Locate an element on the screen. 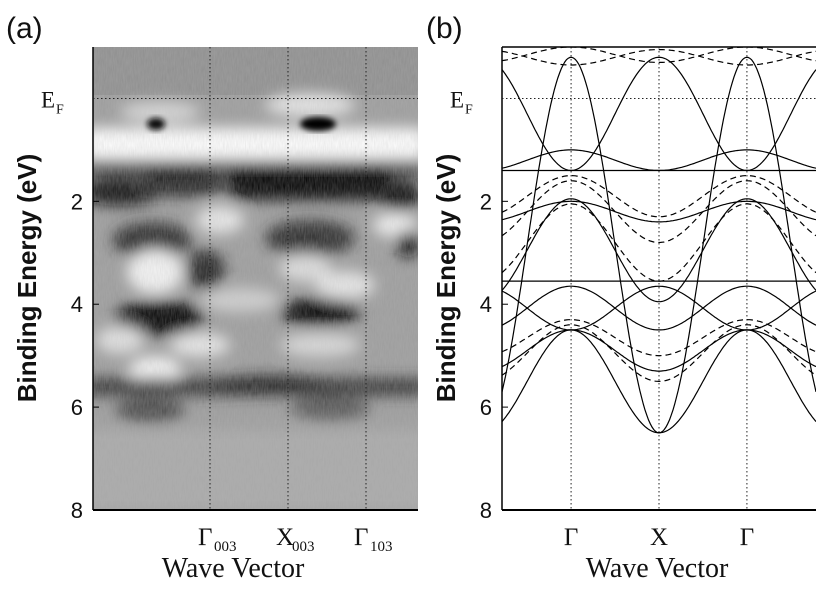 The image size is (817, 592). panel-b-ylabel: Binding Energy (eV) is located at coordinates (446, 278).